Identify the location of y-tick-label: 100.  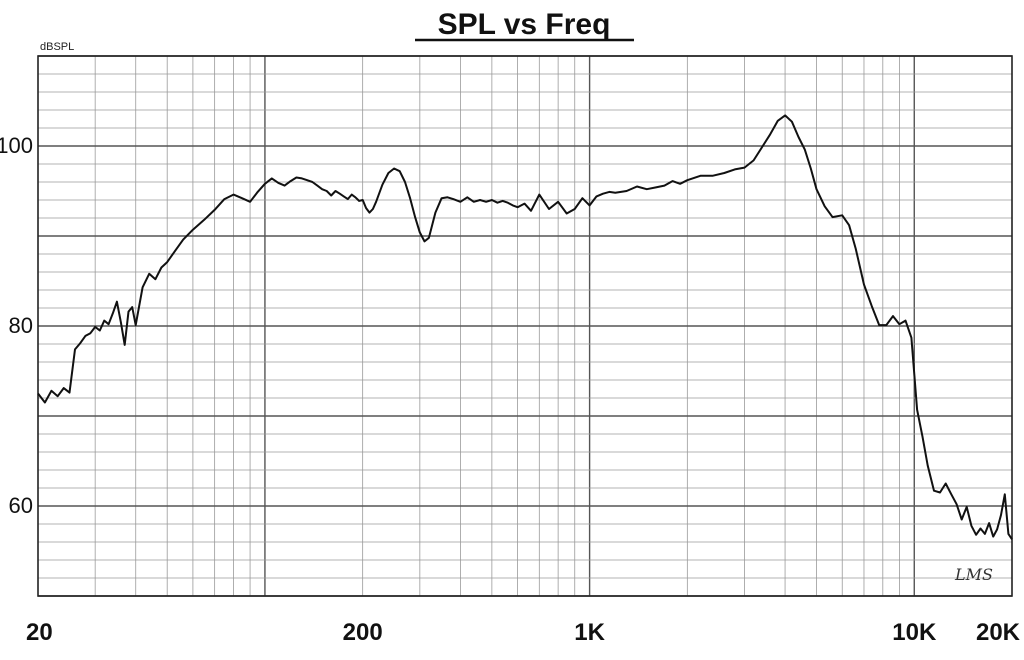
(16, 145).